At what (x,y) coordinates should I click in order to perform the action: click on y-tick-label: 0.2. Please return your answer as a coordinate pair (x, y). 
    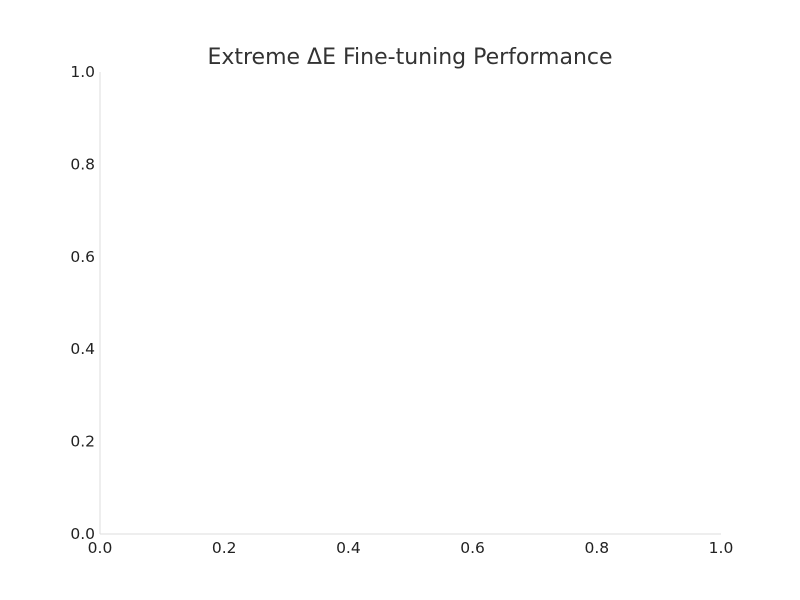
    Looking at the image, I should click on (82, 442).